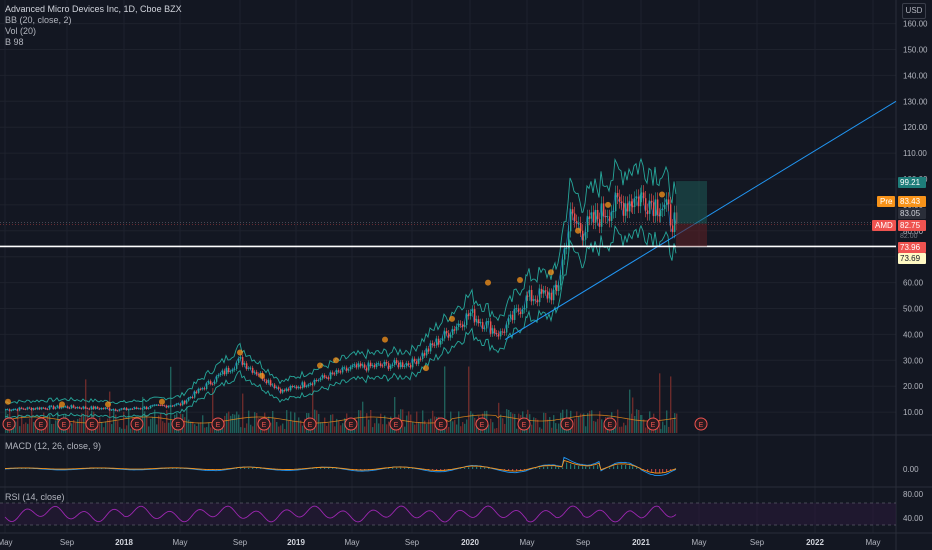  What do you see at coordinates (53, 446) in the screenshot?
I see `macd-legend: MACD (12, 26, close, 9)` at bounding box center [53, 446].